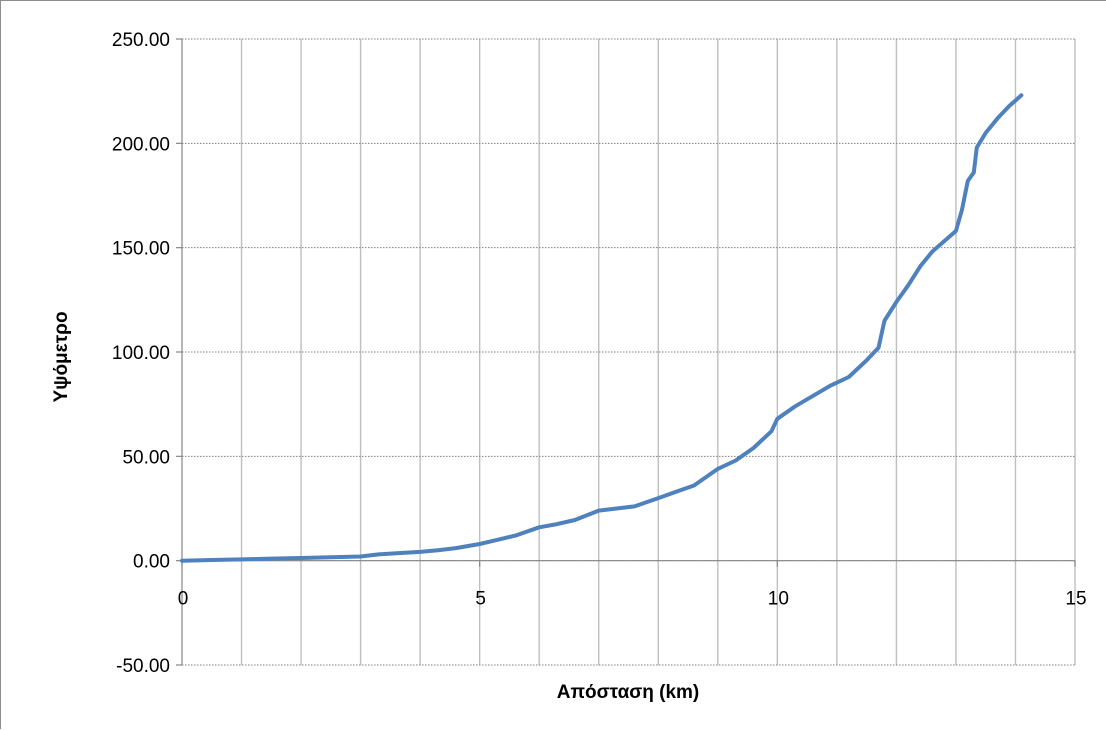 The width and height of the screenshot is (1106, 730). I want to click on x-axis-title: Απόσταση (km), so click(628, 692).